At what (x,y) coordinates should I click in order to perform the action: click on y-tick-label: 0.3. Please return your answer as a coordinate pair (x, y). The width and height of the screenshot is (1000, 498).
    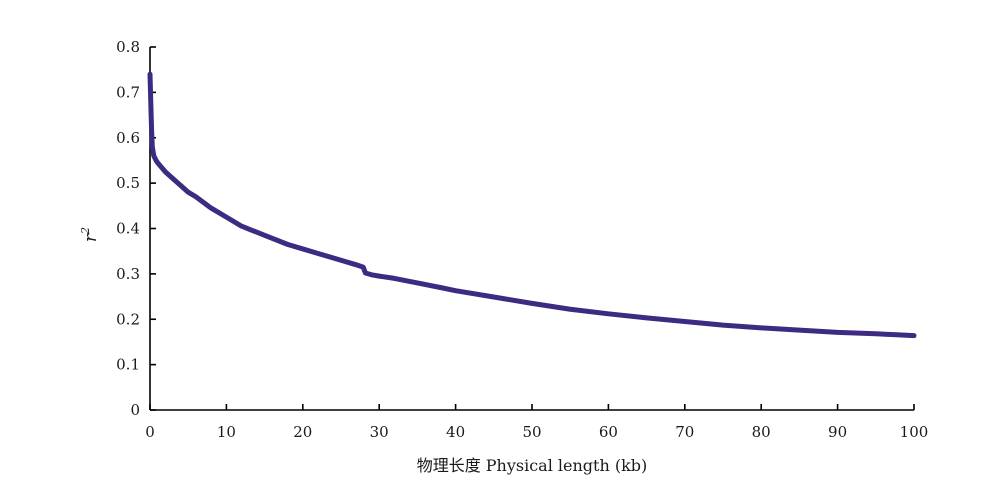
    Looking at the image, I should click on (128, 274).